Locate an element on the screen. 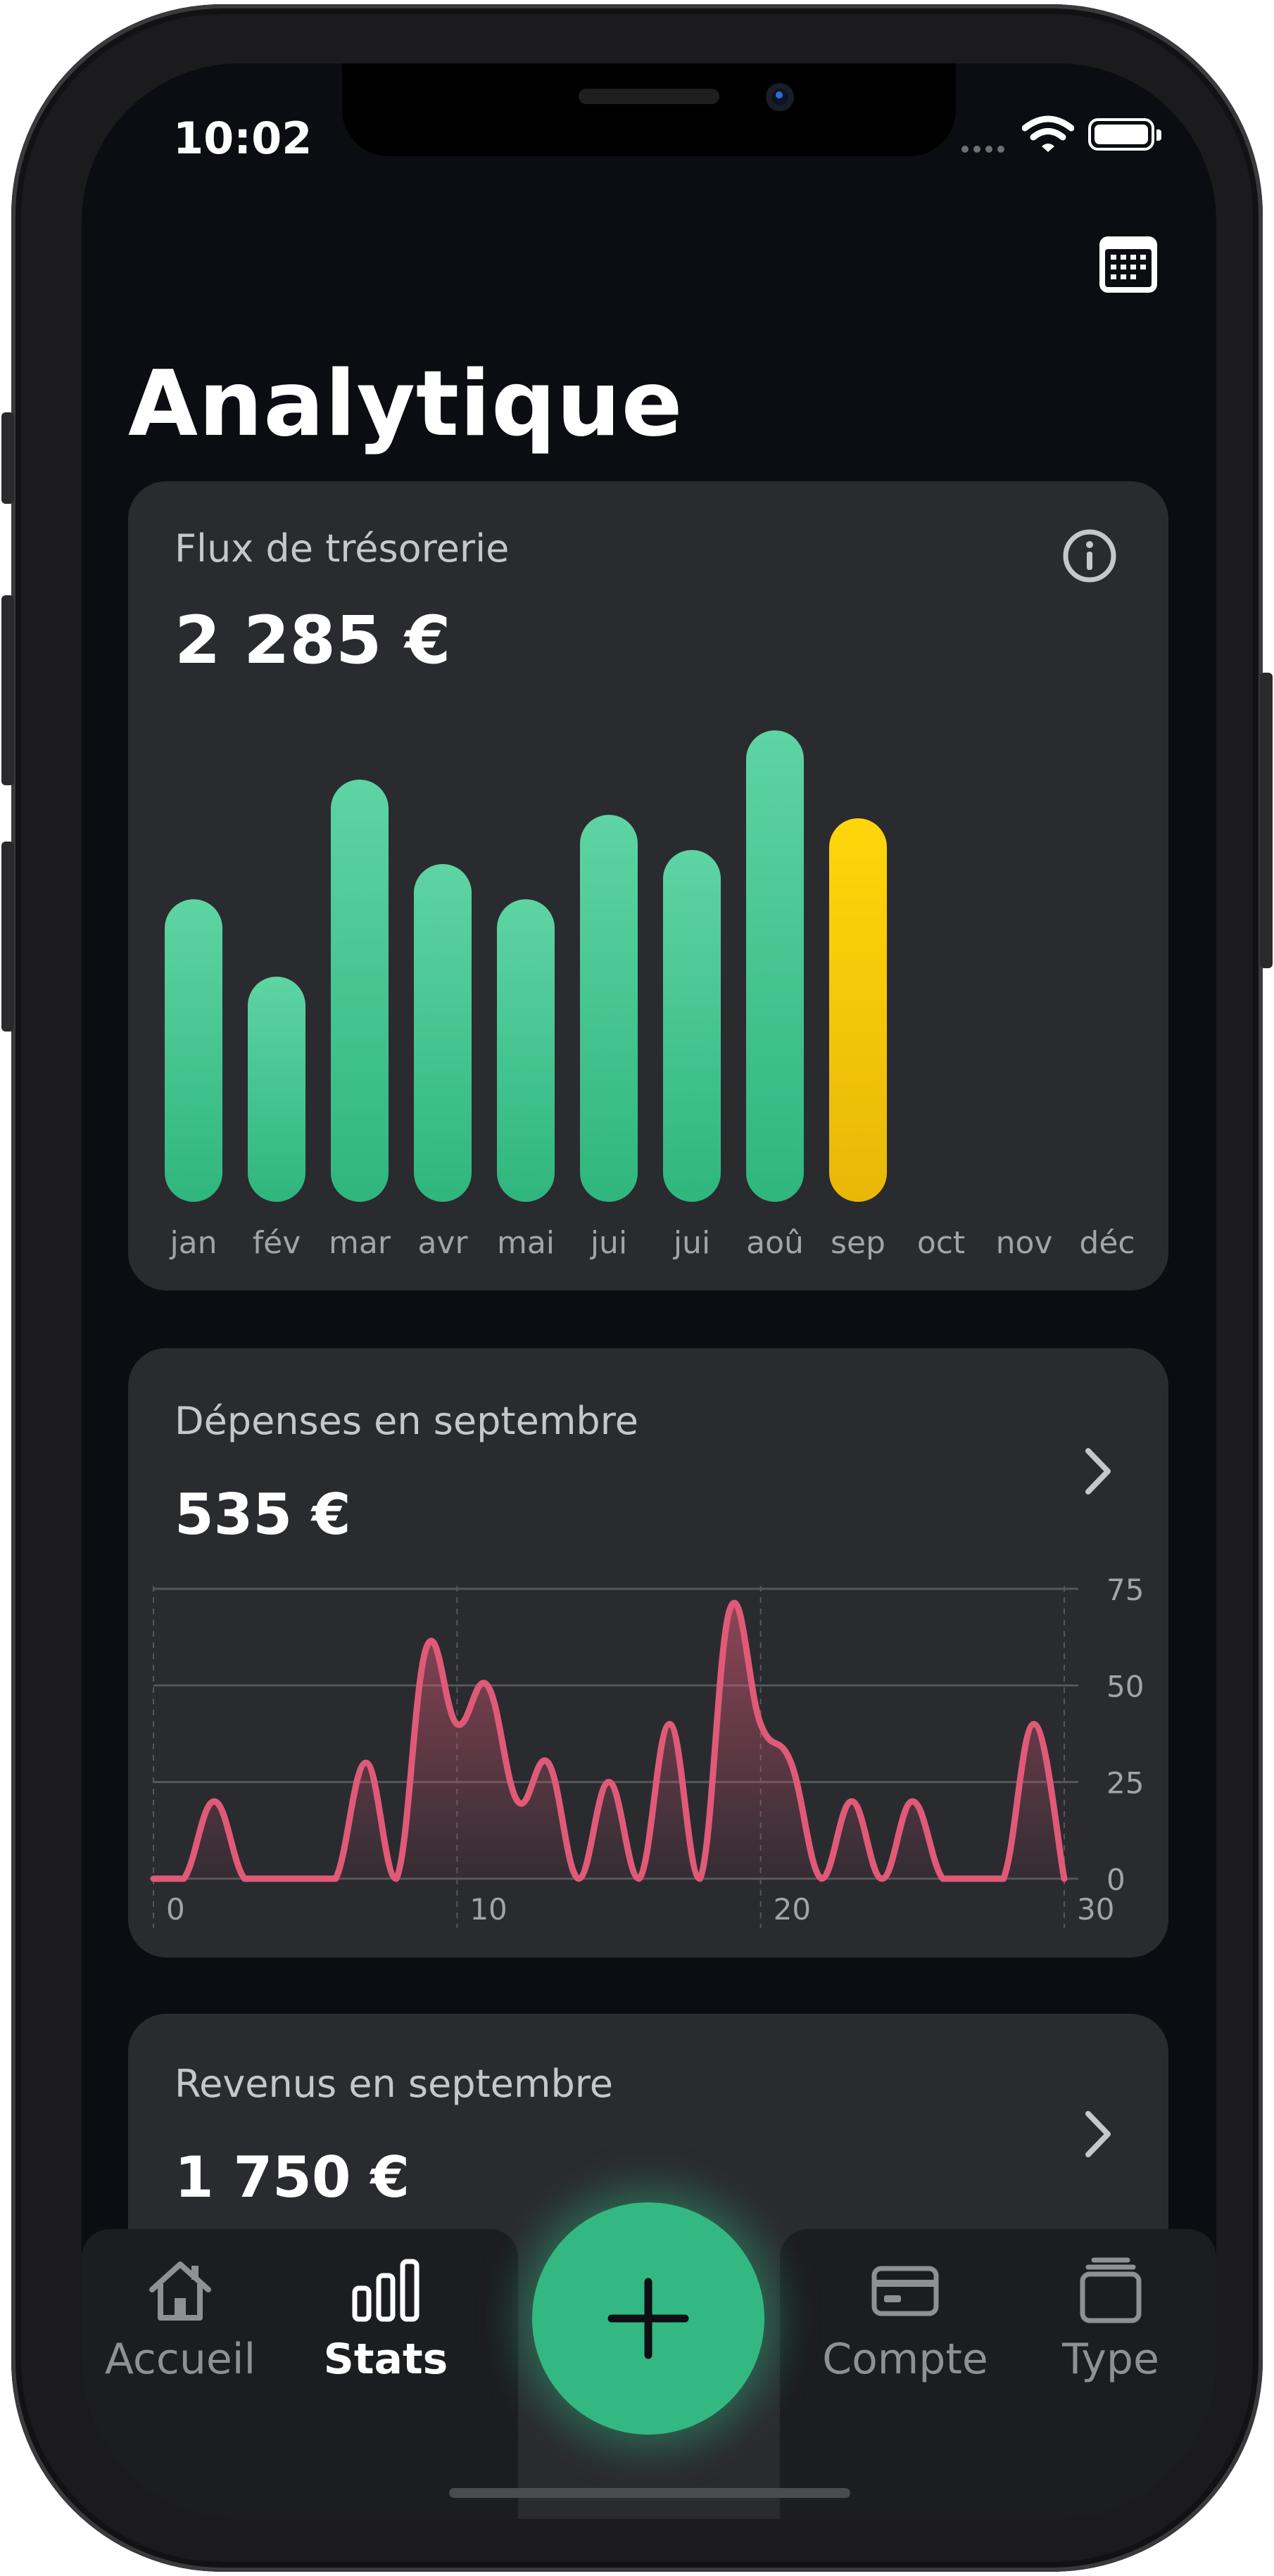  tab-label: Type is located at coordinates (1111, 2359).